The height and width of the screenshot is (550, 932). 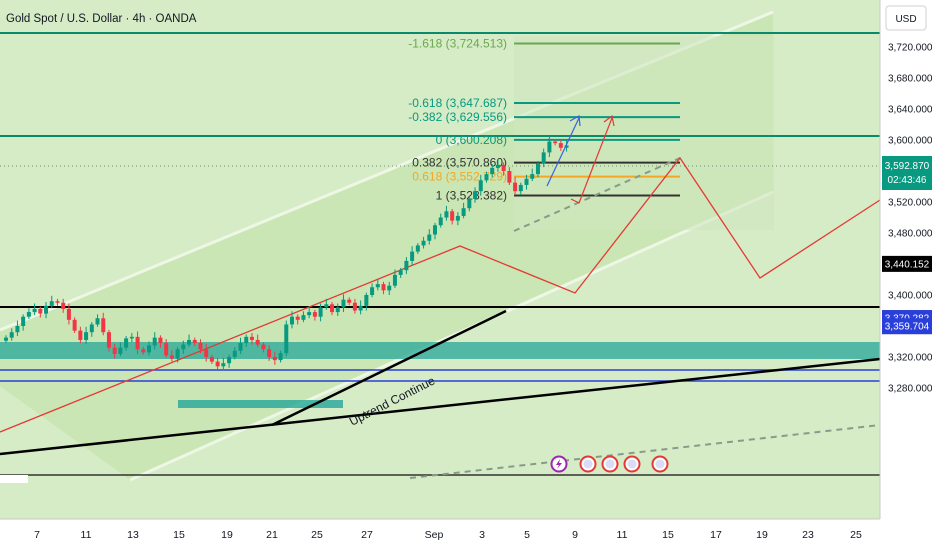 What do you see at coordinates (595, 160) in the screenshot?
I see `red-projection-arrow` at bounding box center [595, 160].